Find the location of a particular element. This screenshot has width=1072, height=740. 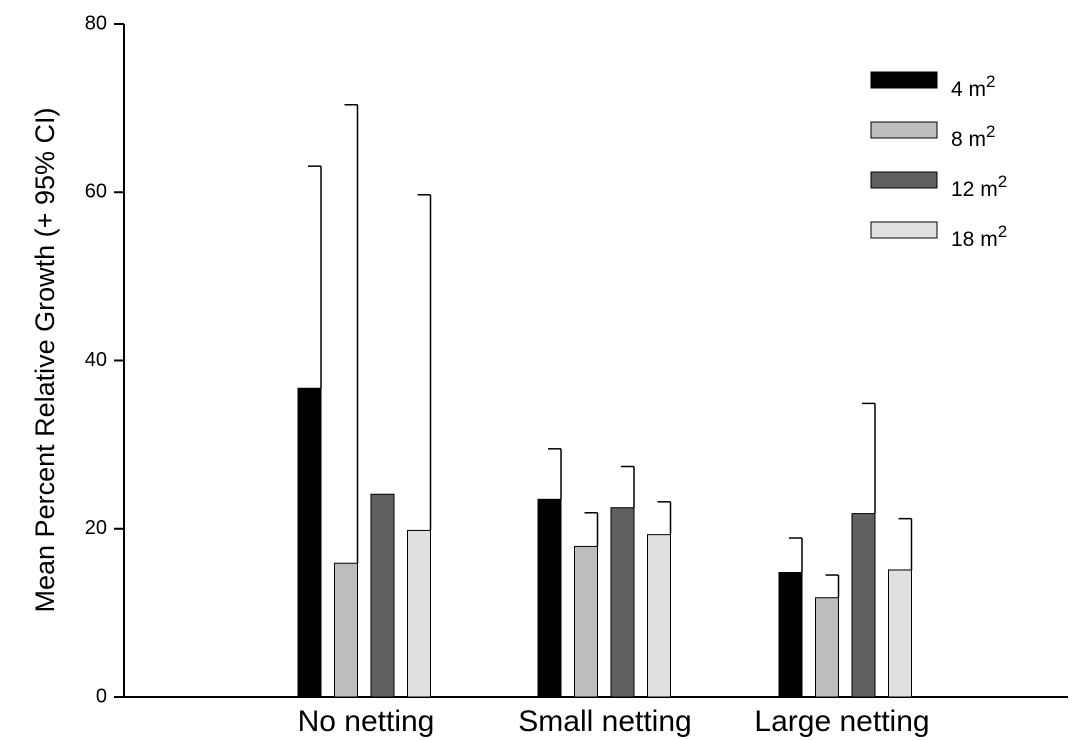

y-tick-label: 80 is located at coordinates (96, 23).